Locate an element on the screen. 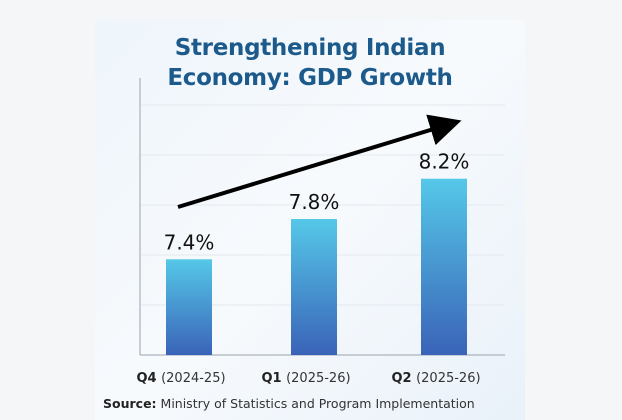 The image size is (622, 420). bar-q2 is located at coordinates (444, 266).